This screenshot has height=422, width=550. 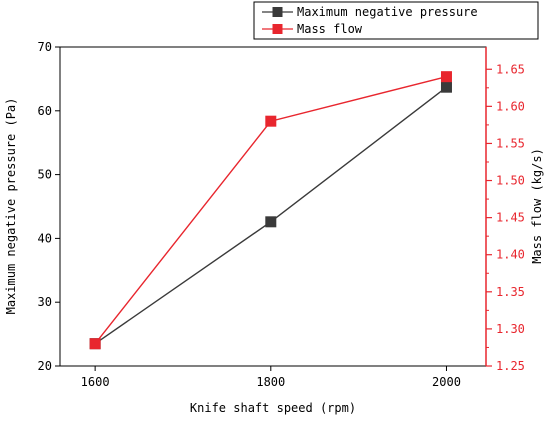 I want to click on right-tick-label: 1.40, so click(x=510, y=255).